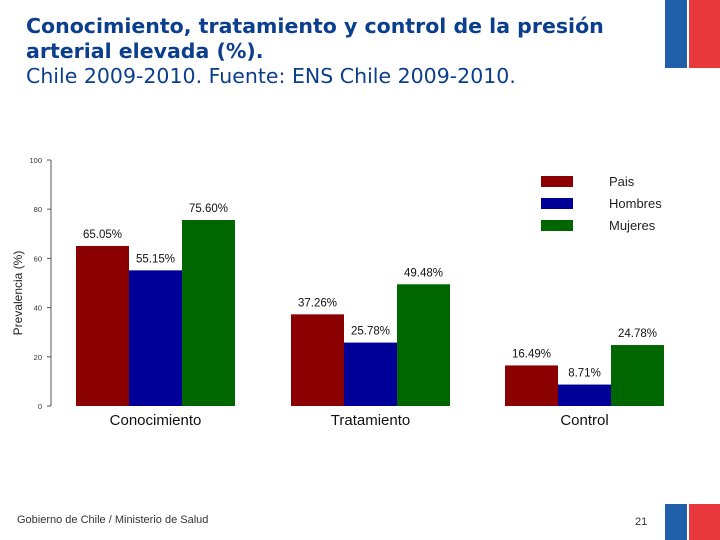 The width and height of the screenshot is (720, 540). Describe the element at coordinates (208, 209) in the screenshot. I see `data-label: 75.60%` at that location.